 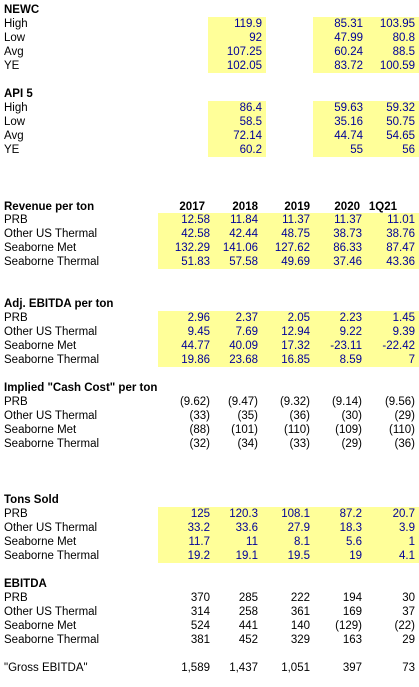 I want to click on section-title: Adj. EBITDA per ton, so click(x=58, y=304).